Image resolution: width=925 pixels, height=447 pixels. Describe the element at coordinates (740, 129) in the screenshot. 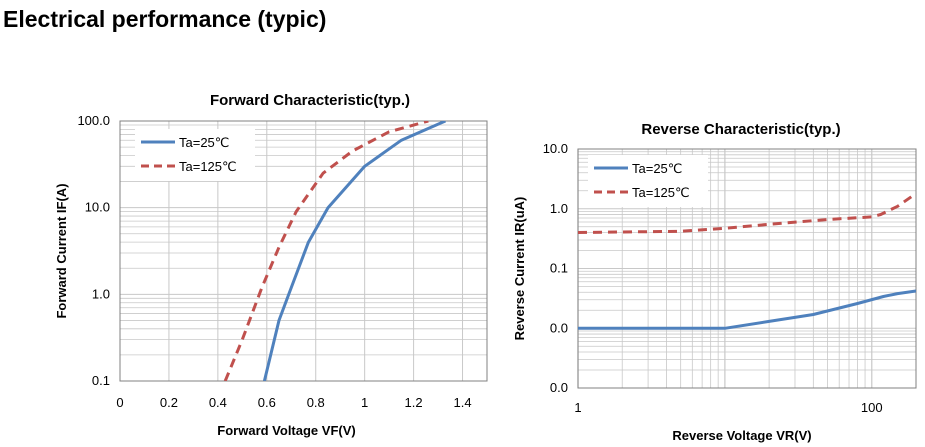

I see `reverse-chart-title: Reverse Characteristic(typ.)` at that location.